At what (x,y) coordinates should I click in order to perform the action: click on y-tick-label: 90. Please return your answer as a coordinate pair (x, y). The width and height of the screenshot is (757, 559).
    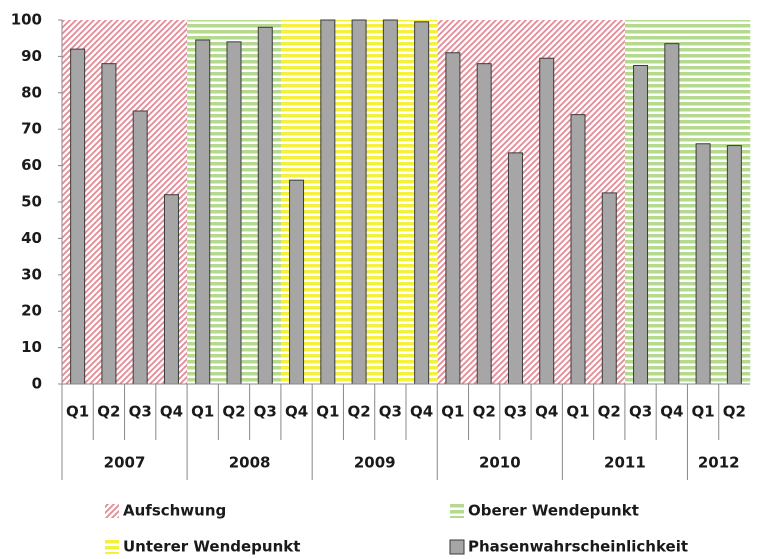
    Looking at the image, I should click on (31, 56).